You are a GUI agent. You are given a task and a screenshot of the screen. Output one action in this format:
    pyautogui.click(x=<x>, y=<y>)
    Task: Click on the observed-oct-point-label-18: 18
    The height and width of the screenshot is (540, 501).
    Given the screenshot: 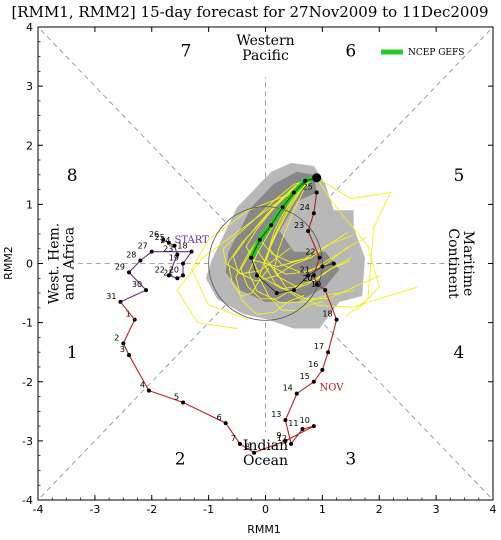 What is the action you would take?
    pyautogui.click(x=182, y=246)
    